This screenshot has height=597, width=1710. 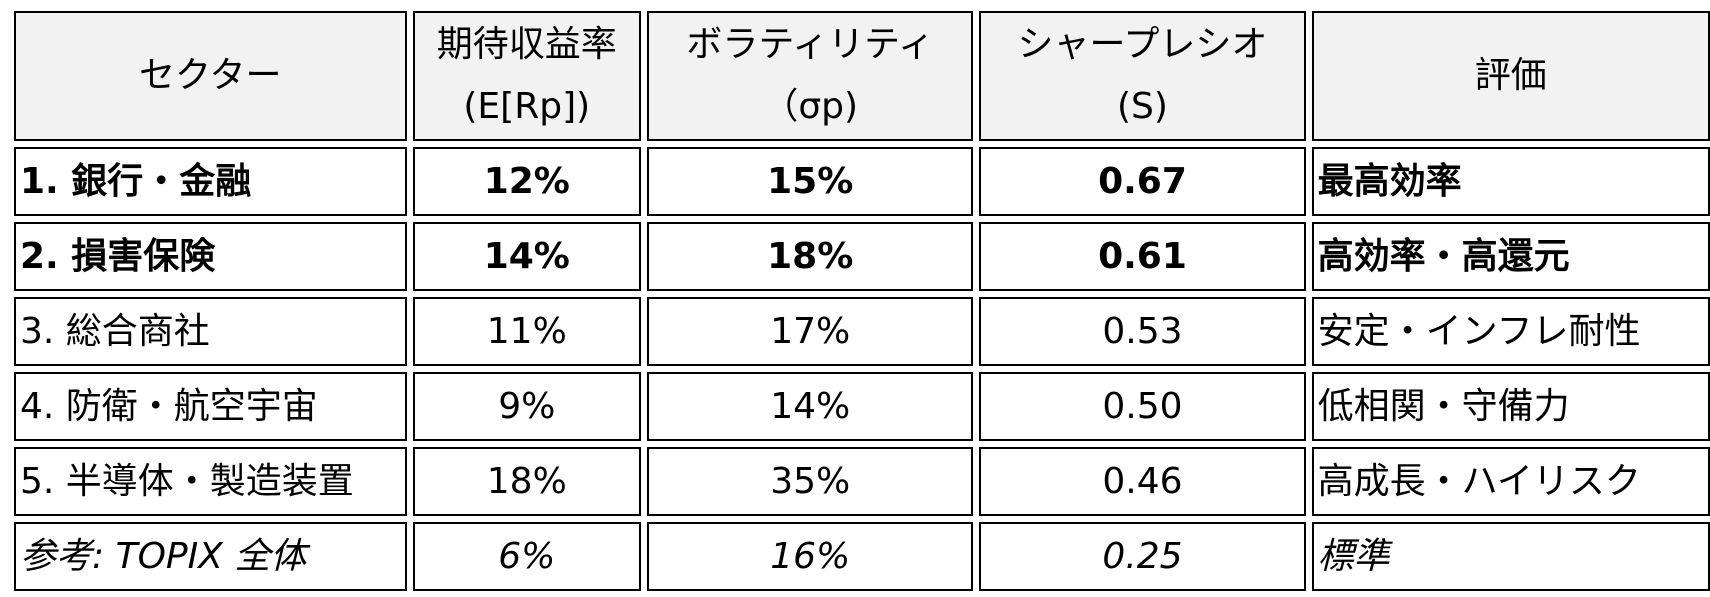 I want to click on cell-expected-return: 6%, so click(x=527, y=556).